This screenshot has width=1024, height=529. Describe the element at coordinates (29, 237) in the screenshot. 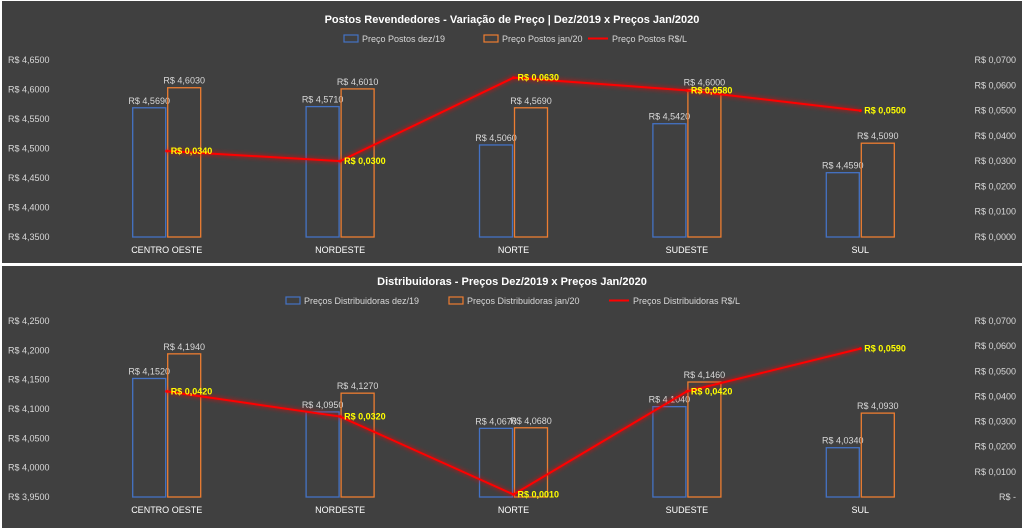

I see `y-tick-label: R$ 4,3500` at that location.